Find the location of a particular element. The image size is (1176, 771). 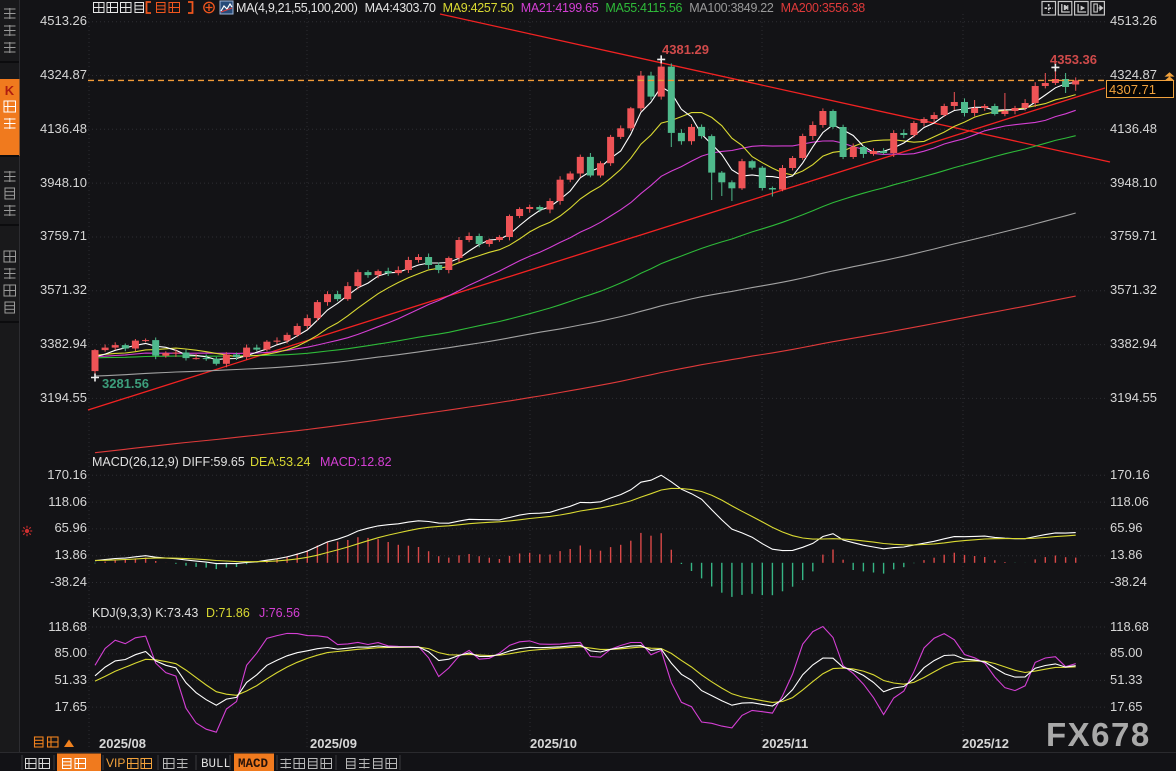

svg-text: K is located at coordinates (10, 90).